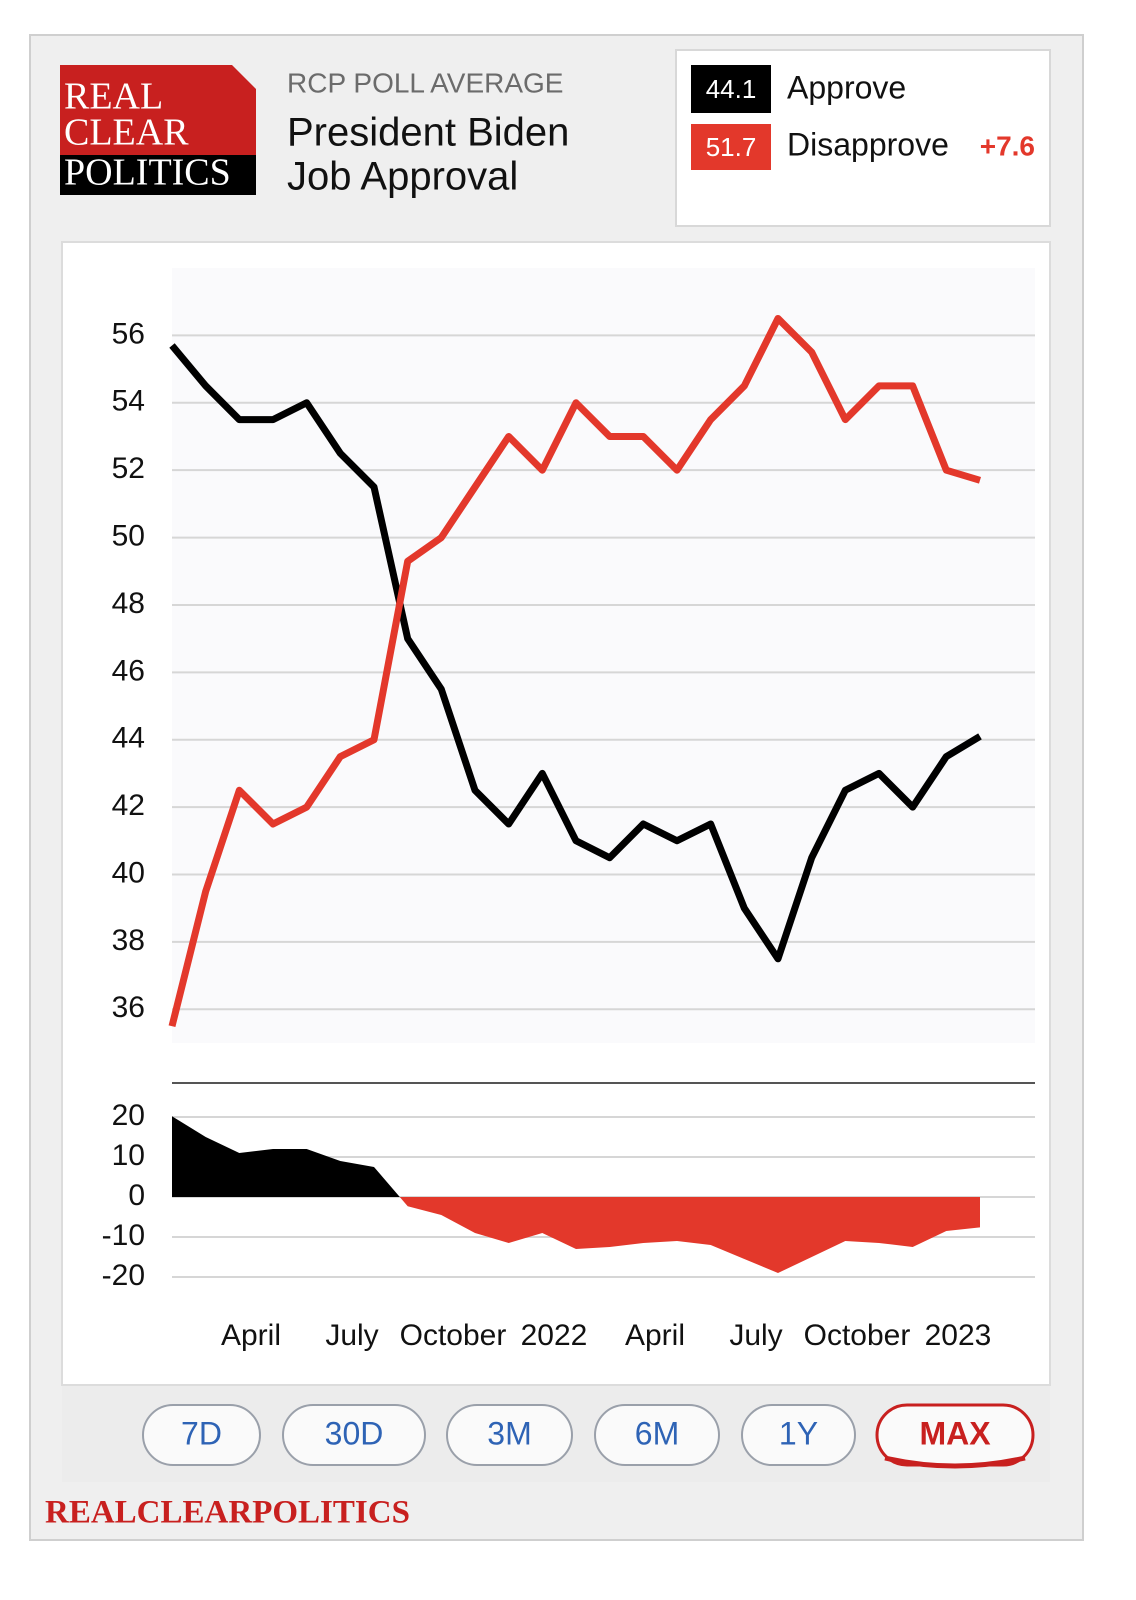 The image size is (1136, 1600). I want to click on y-tick-label: 42, so click(128, 805).